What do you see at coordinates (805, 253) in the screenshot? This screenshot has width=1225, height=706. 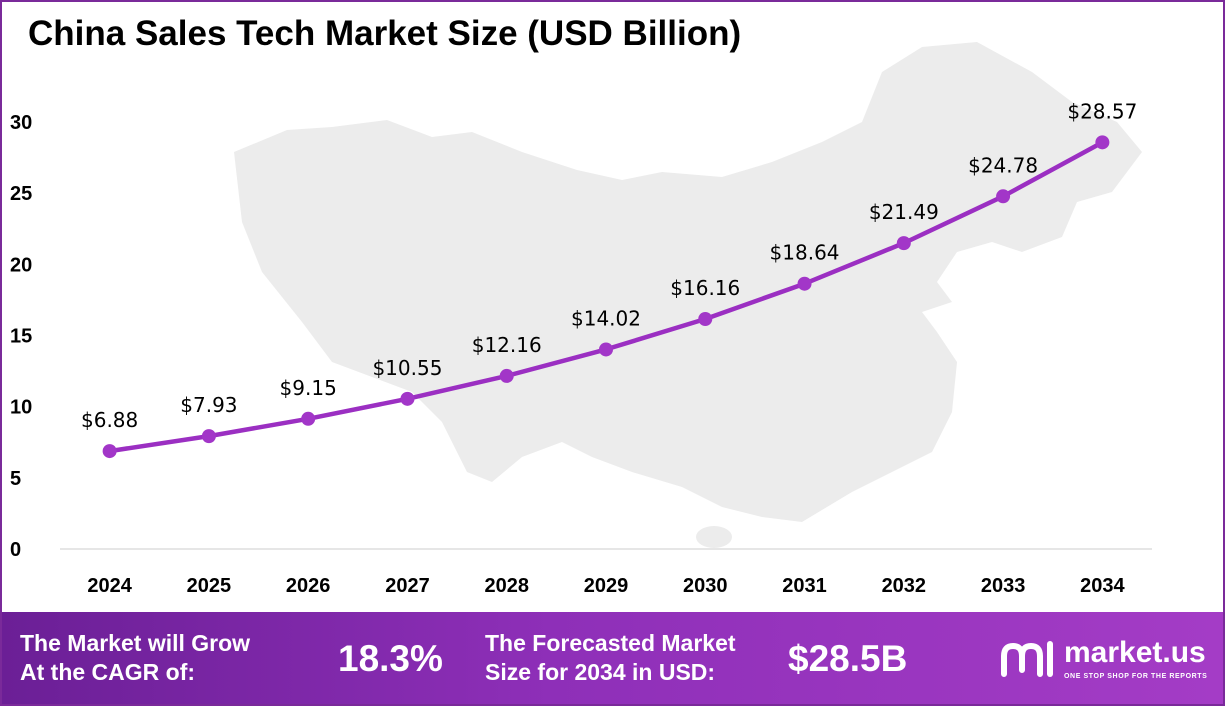 I see `data-label: $18.64` at bounding box center [805, 253].